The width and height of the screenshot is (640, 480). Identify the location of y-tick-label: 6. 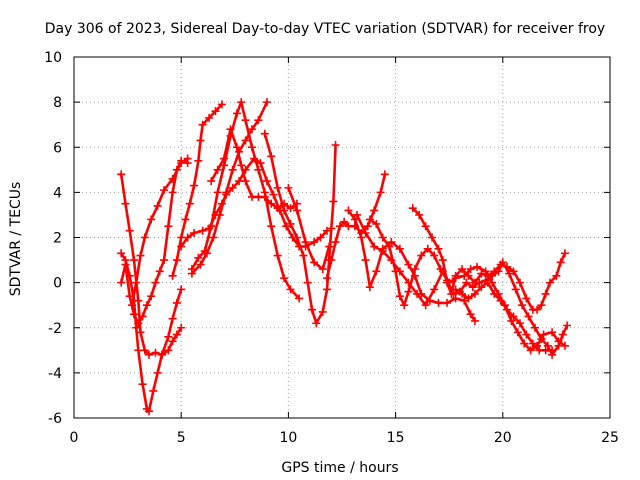
(57, 148).